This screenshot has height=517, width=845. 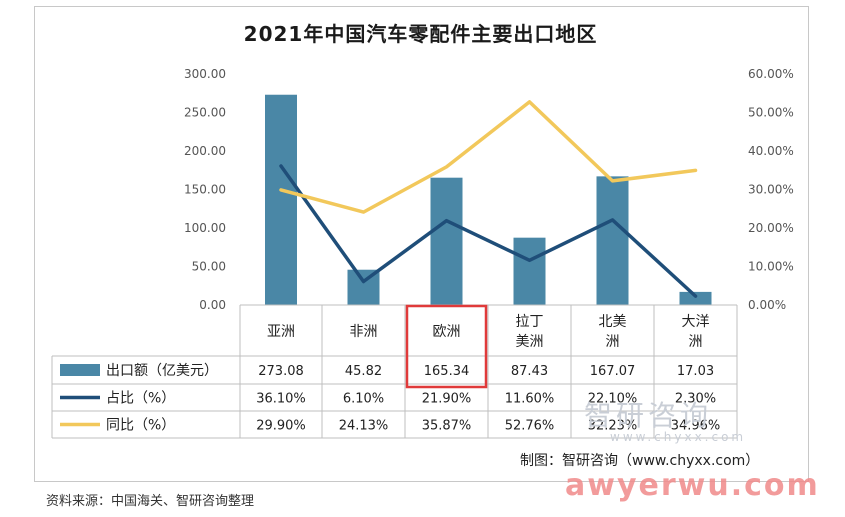 What do you see at coordinates (613, 399) in the screenshot?
I see `data-label: 22.10%` at bounding box center [613, 399].